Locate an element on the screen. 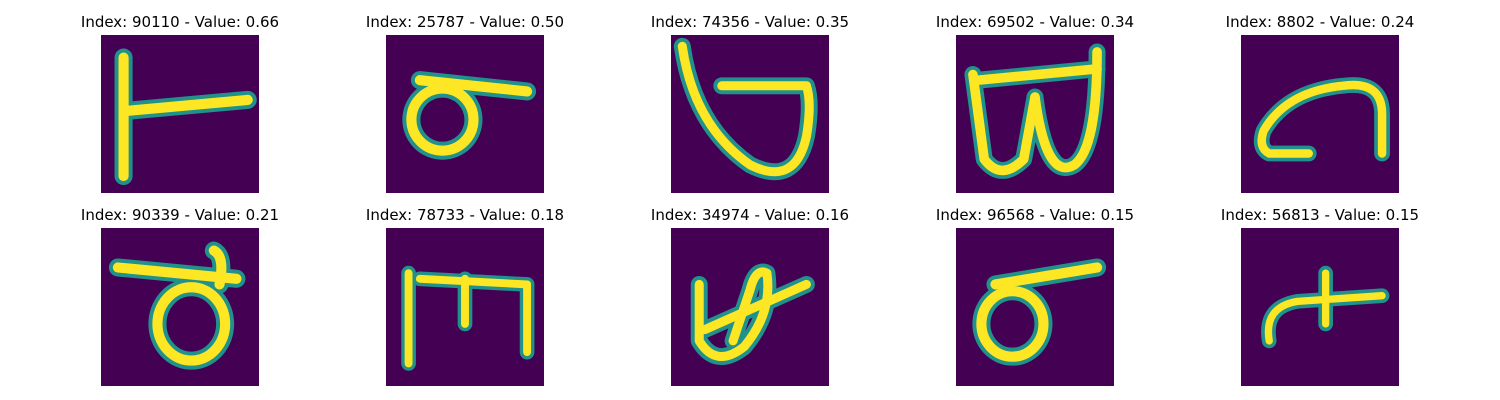  panel-title: Index: 56813 - Value: 0.15 is located at coordinates (1320, 215).